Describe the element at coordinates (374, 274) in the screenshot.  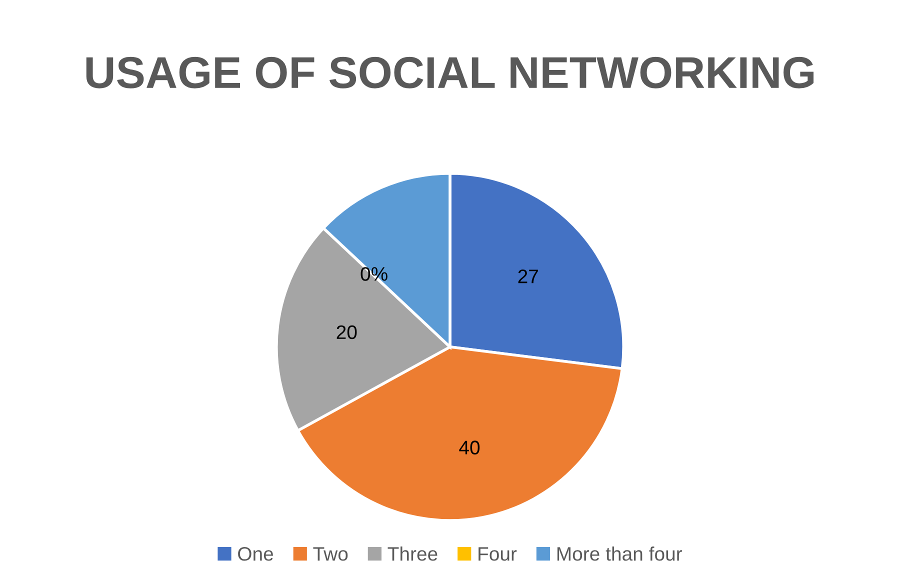
I see `text: 0%` at that location.